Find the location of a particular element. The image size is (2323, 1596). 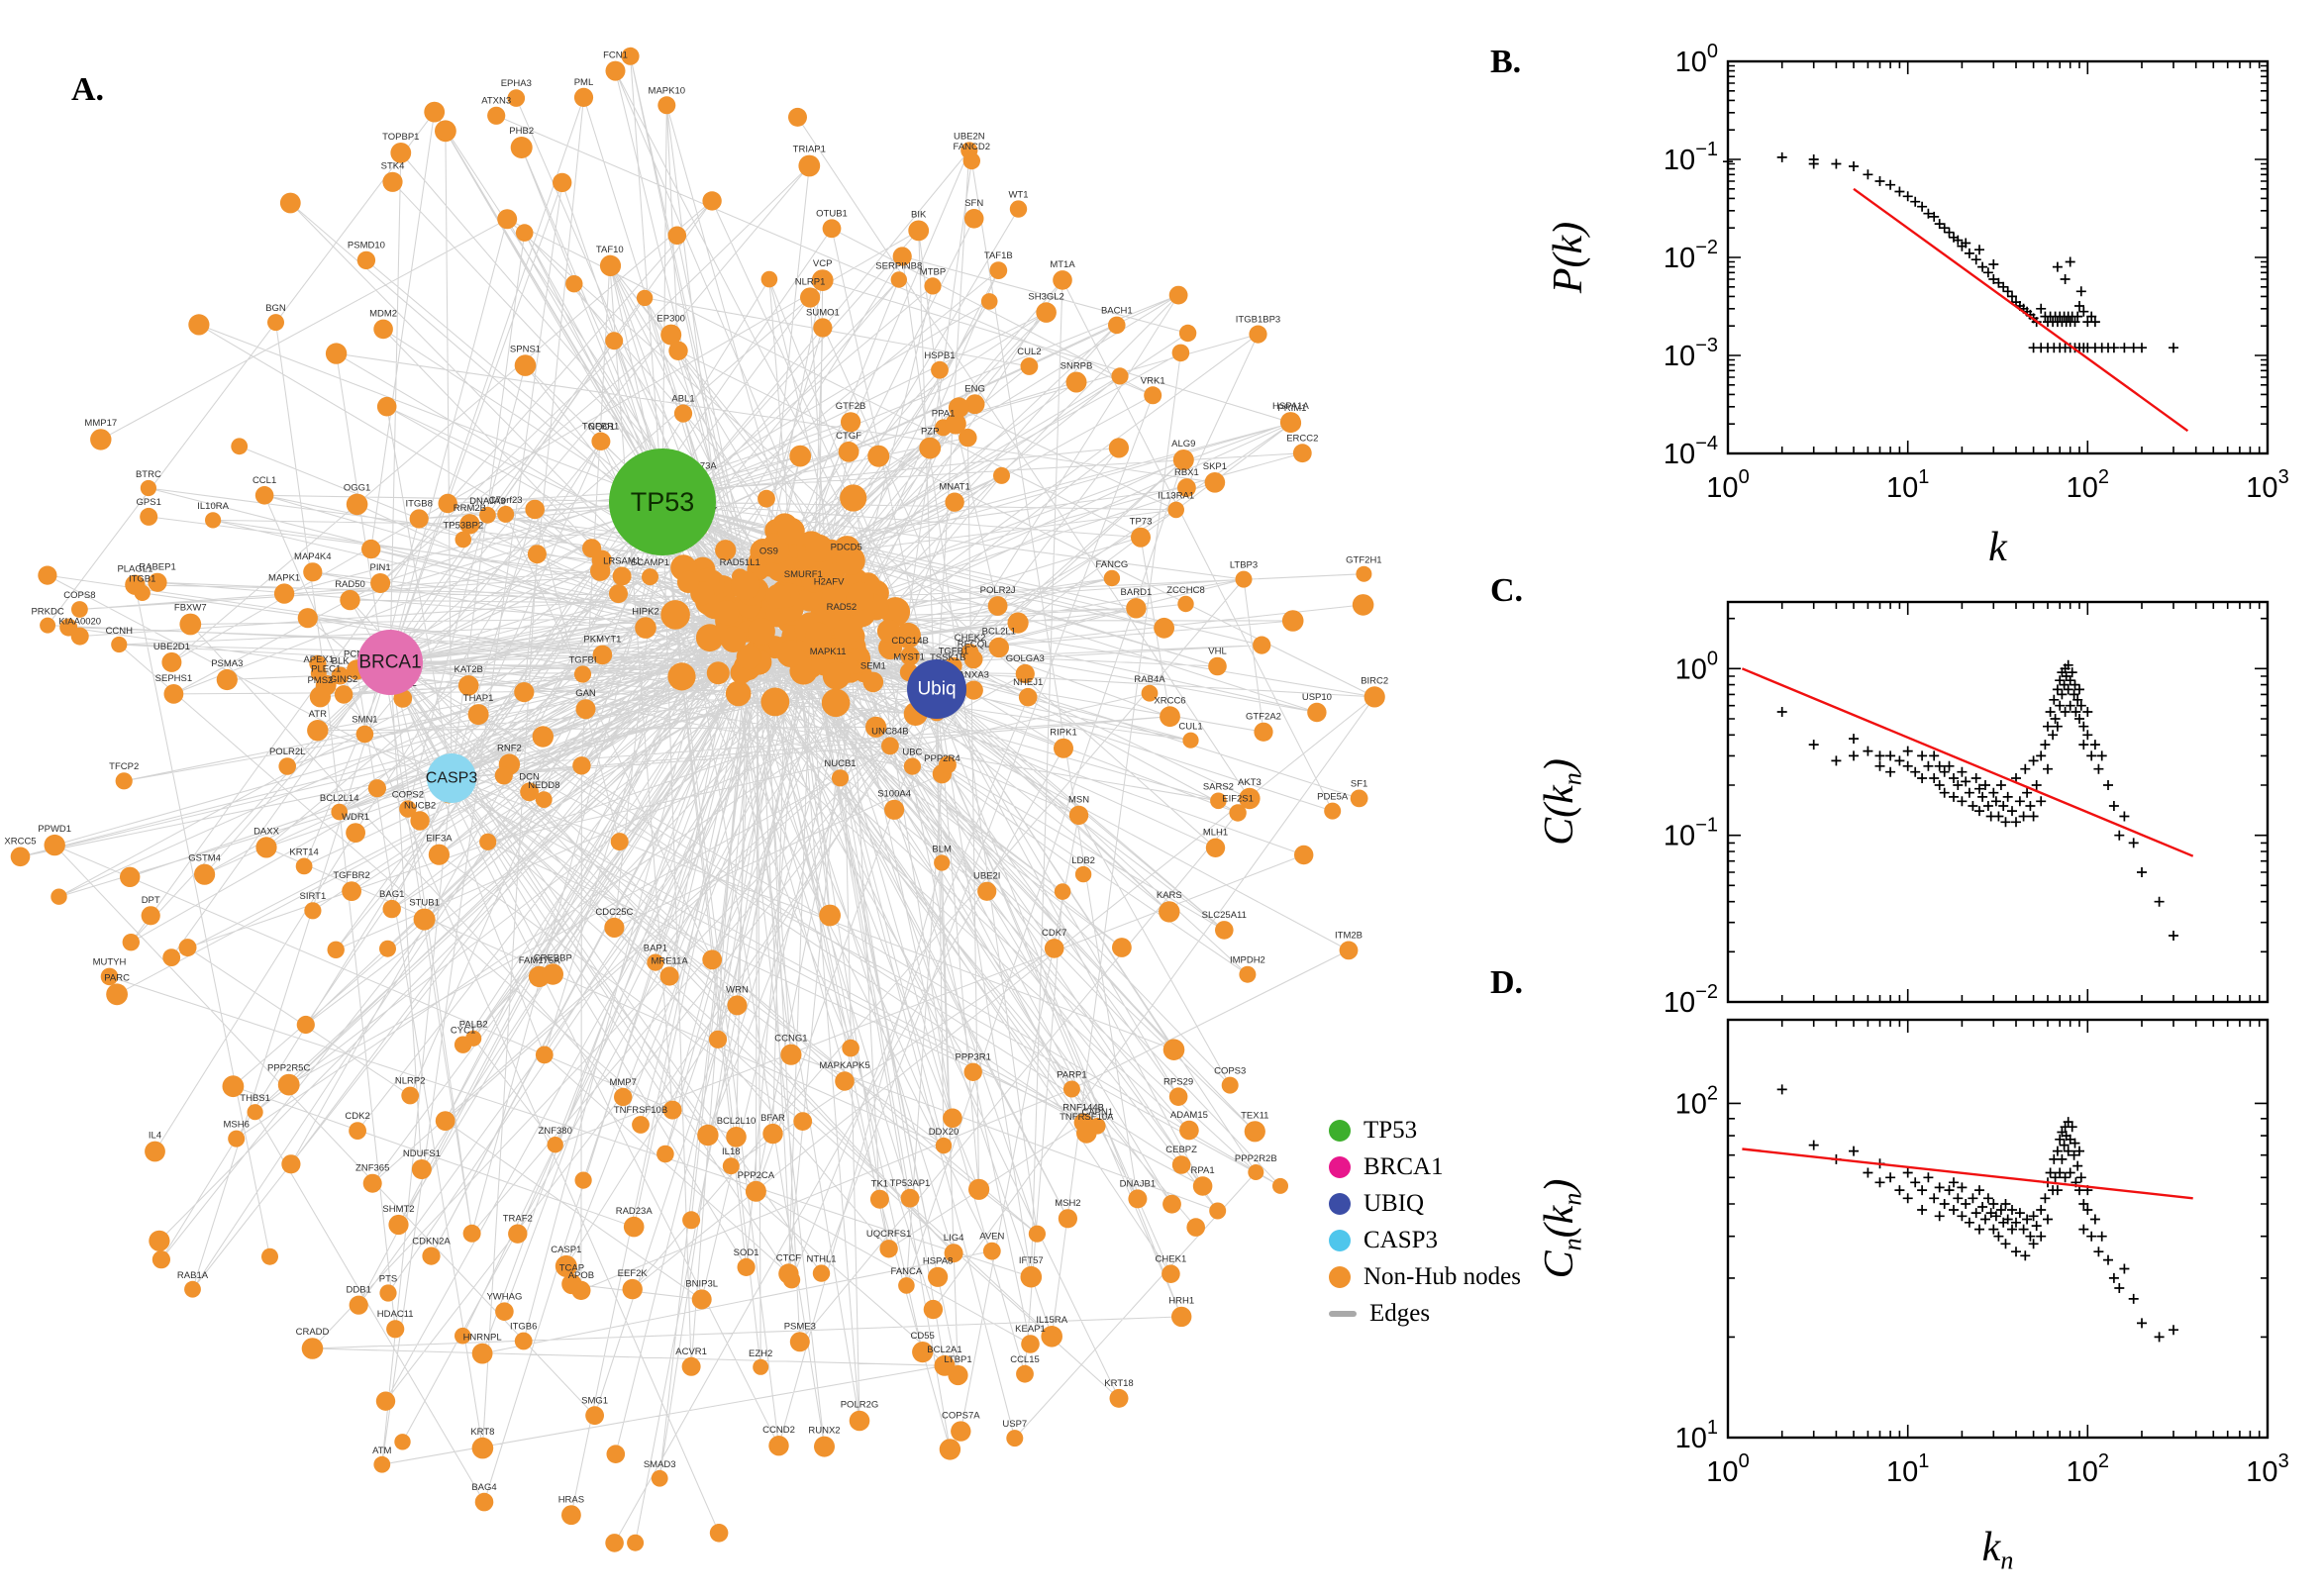

network-node-label: CHEK1 is located at coordinates (1171, 1258).